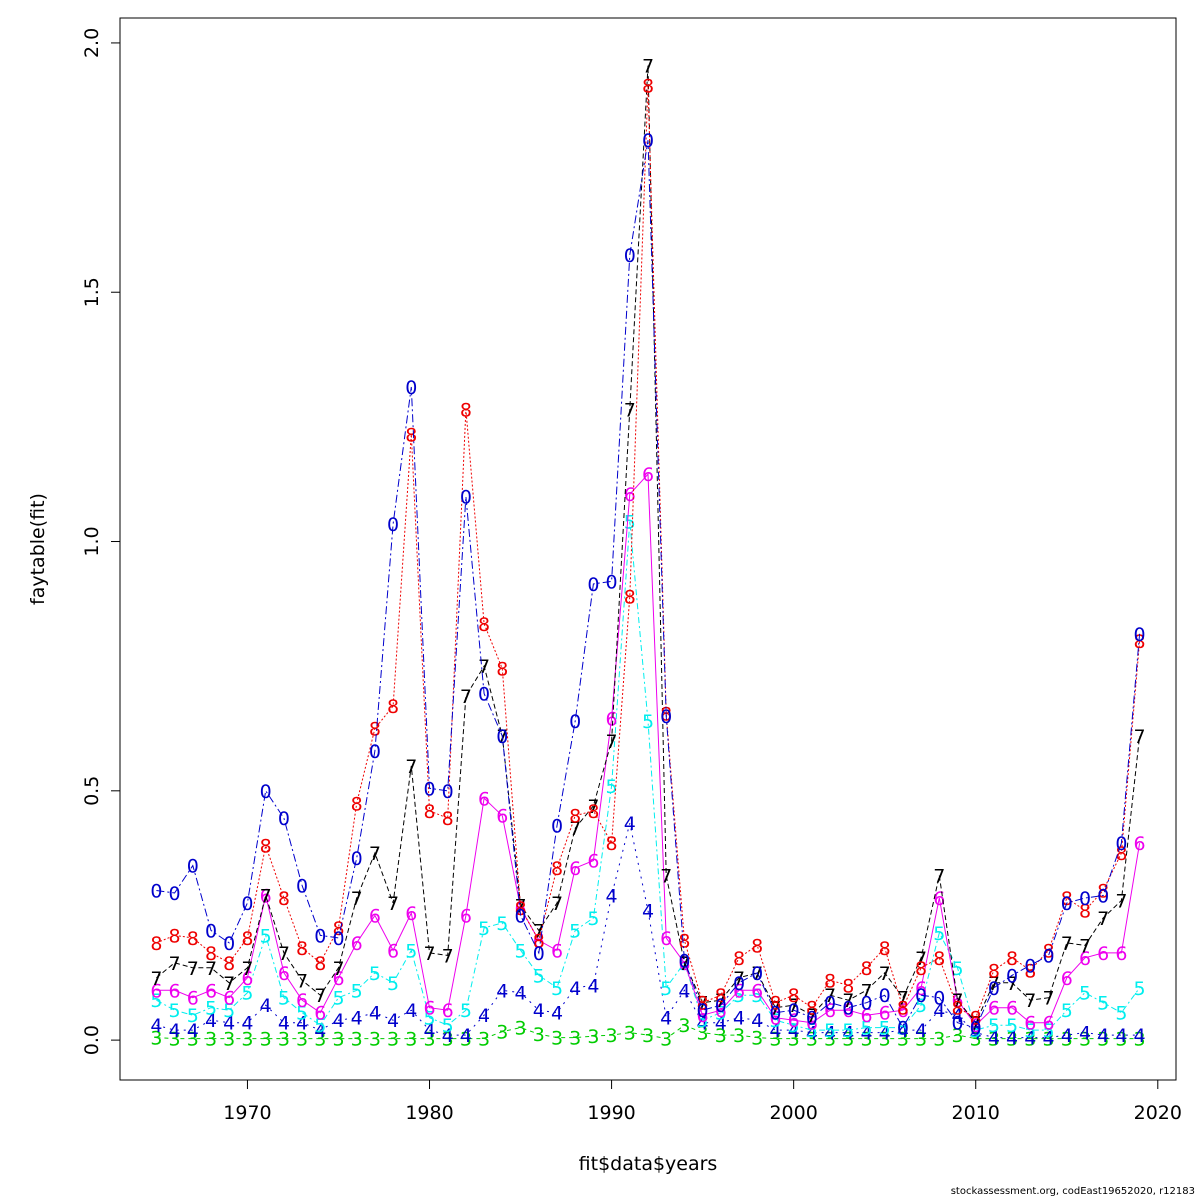 This screenshot has width=1200, height=1200. I want to click on y-tick-label: 2.0, so click(92, 43).